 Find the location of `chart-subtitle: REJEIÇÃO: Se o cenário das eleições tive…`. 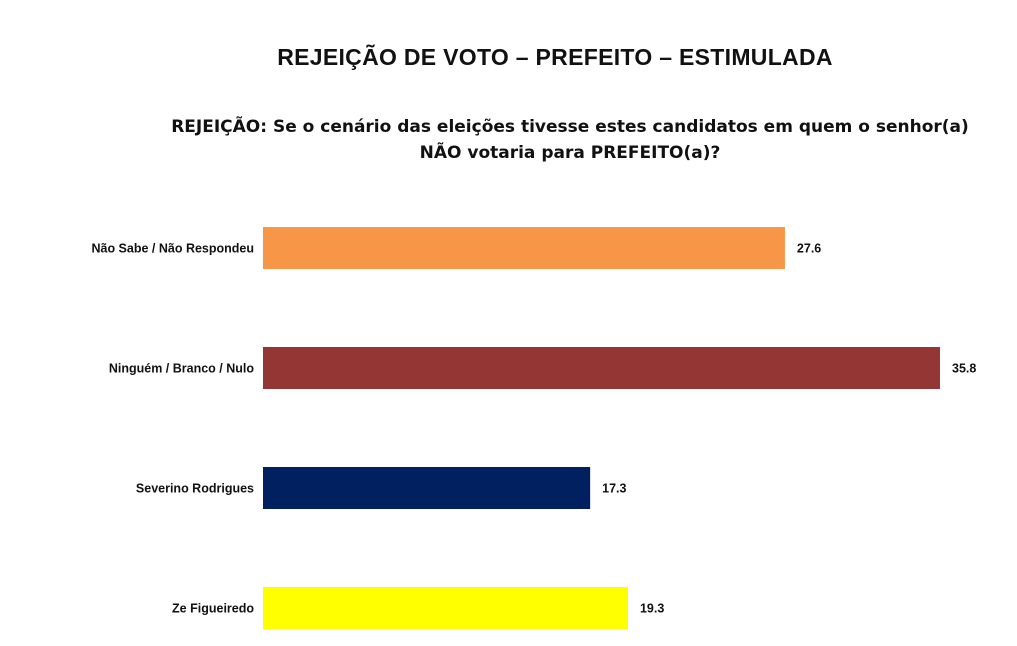

chart-subtitle: REJEIÇÃO: Se o cenário das eleições tive… is located at coordinates (570, 140).